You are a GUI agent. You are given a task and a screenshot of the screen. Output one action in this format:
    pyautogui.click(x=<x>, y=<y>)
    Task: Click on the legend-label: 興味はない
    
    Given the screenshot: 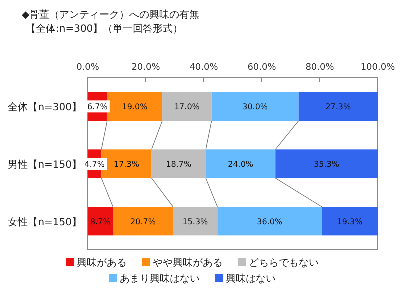 What is the action you would take?
    pyautogui.click(x=251, y=279)
    